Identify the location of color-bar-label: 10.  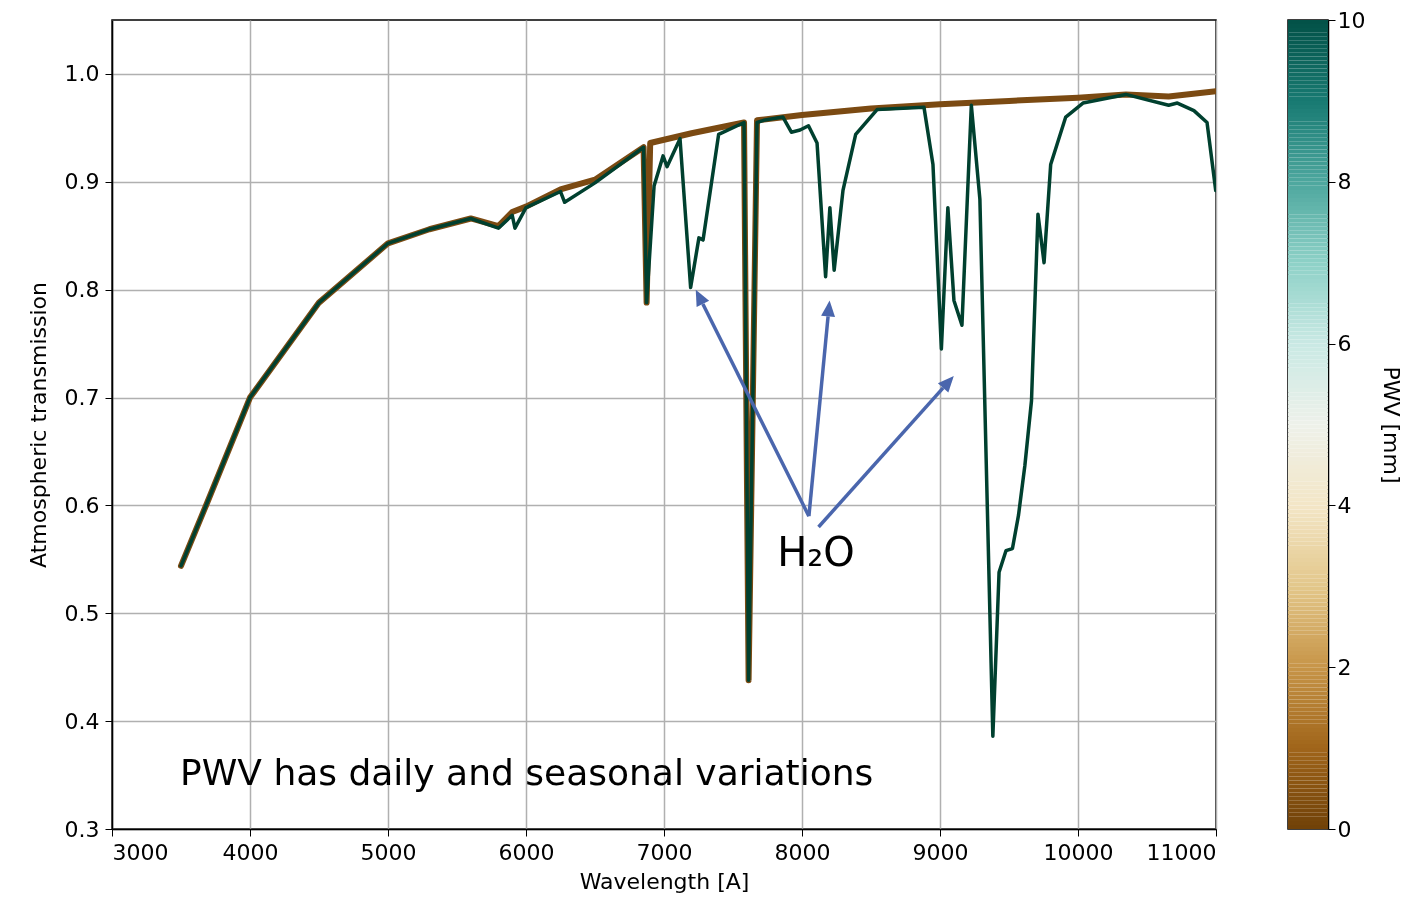
(1351, 20).